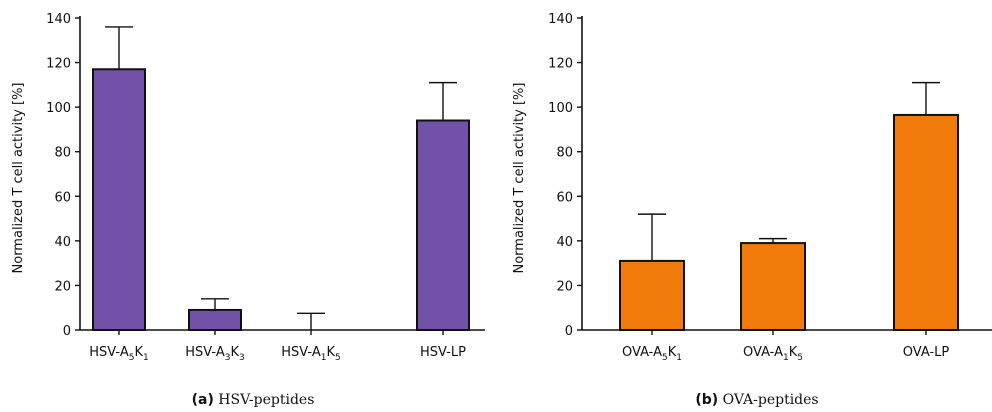 This screenshot has width=992, height=412. Describe the element at coordinates (926, 352) in the screenshot. I see `x-tick-label: OVA-LP` at that location.